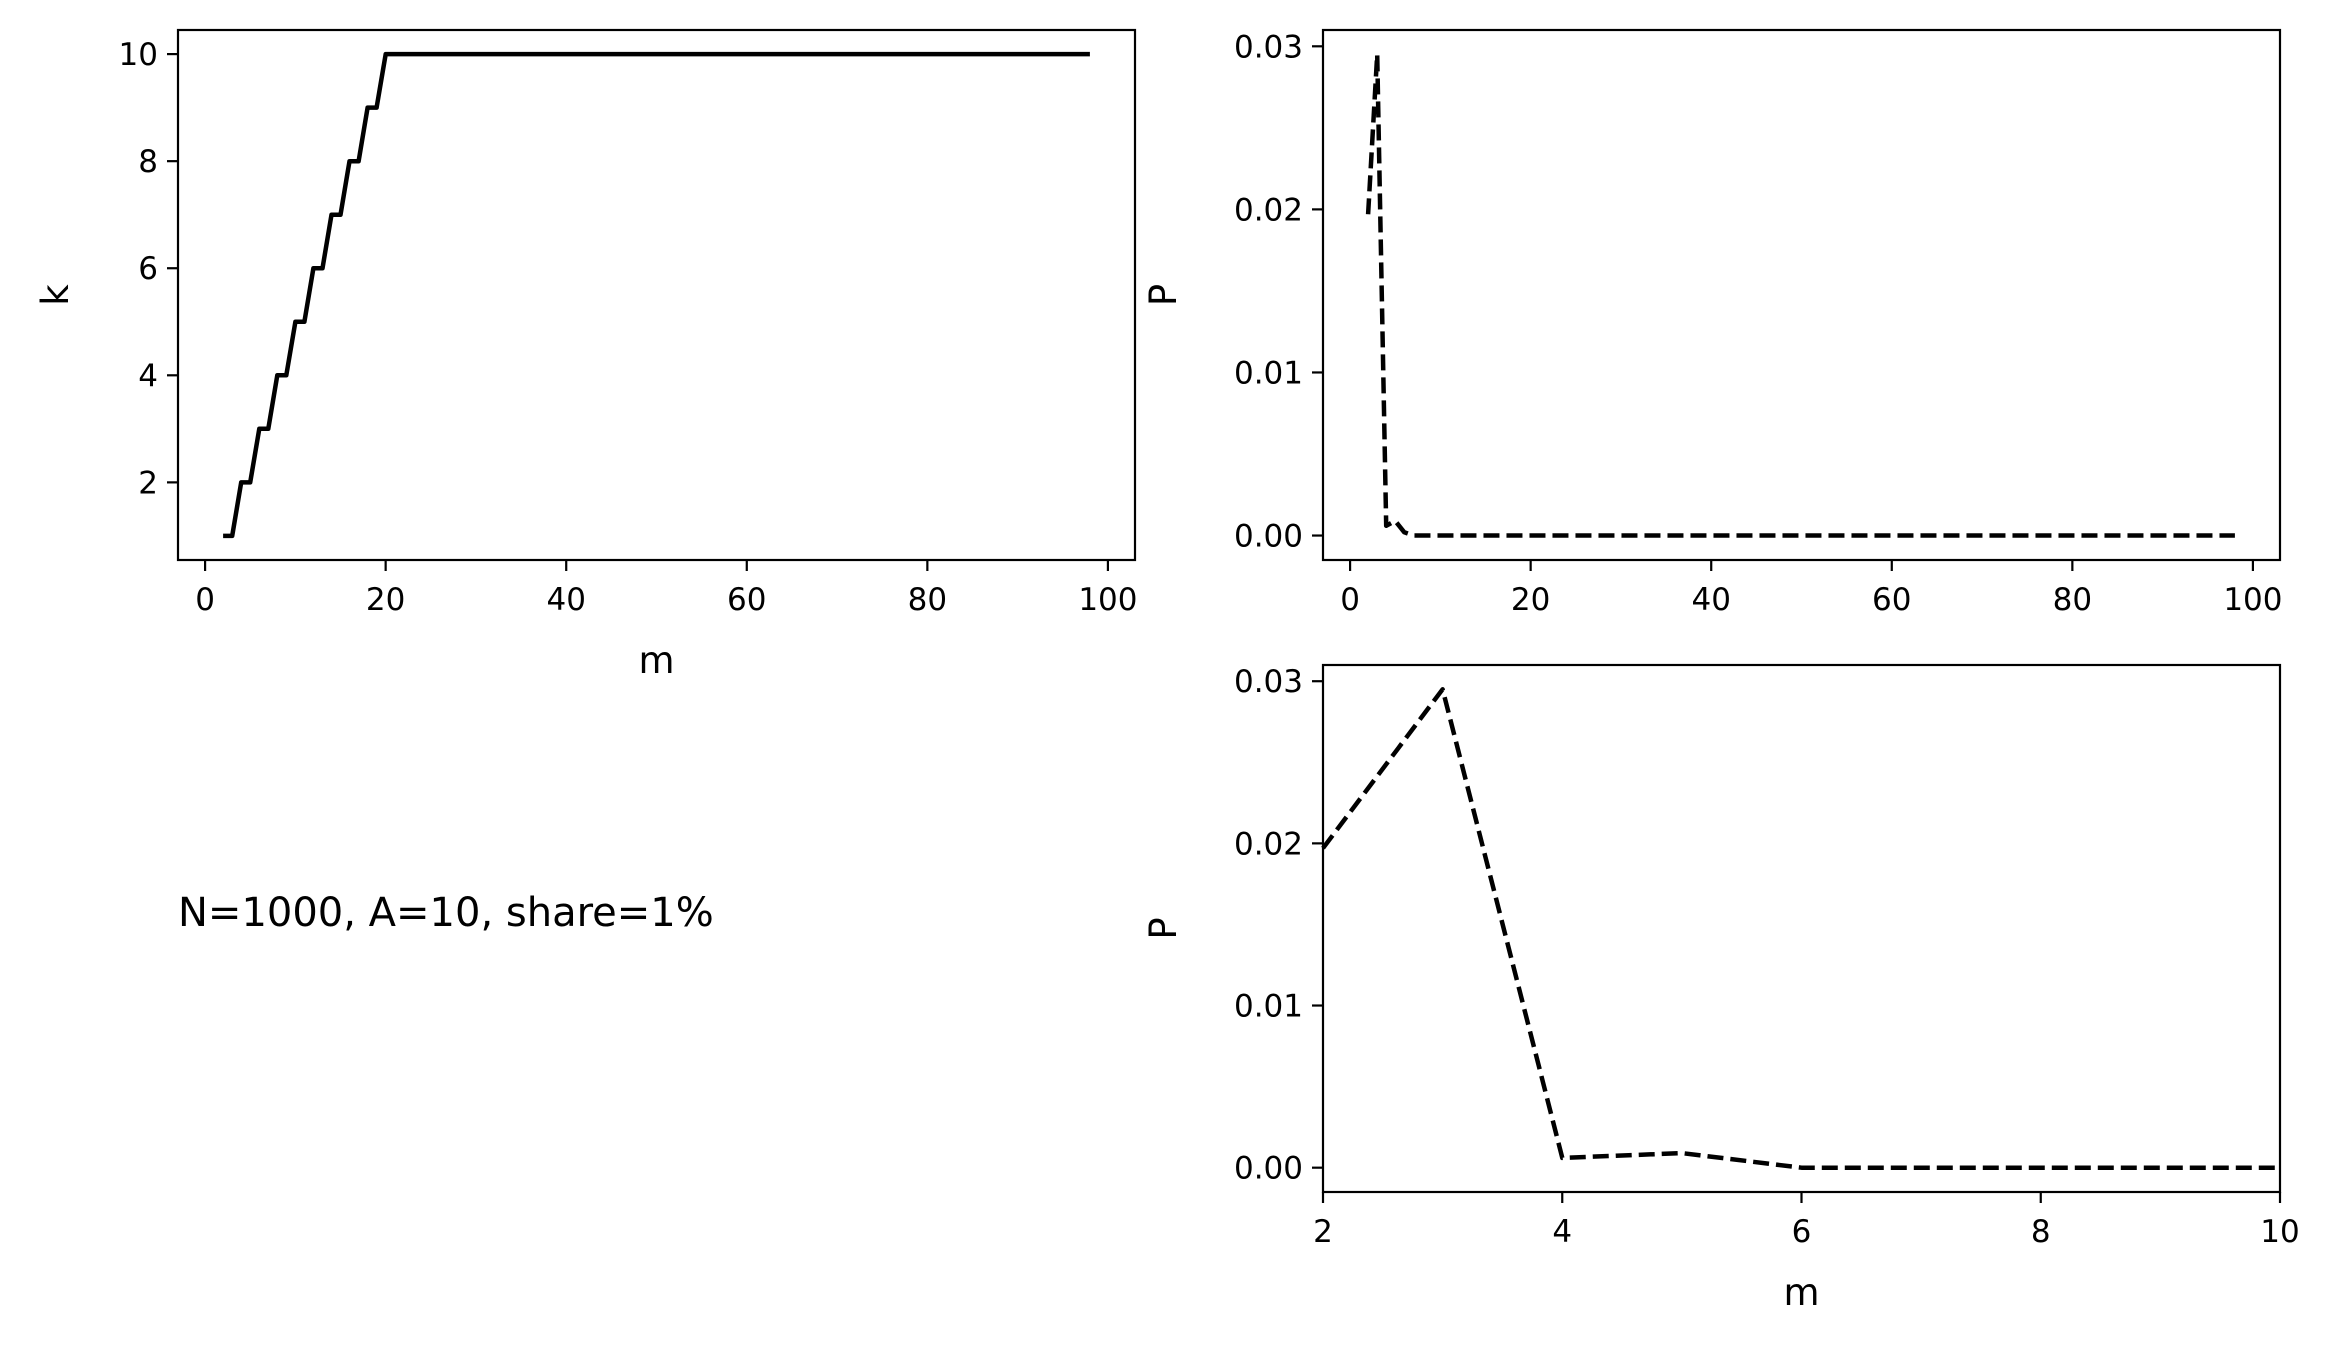 This screenshot has width=2325, height=1352. I want to click on x-tick-label-p-zoom-3: 8, so click(2041, 1232).